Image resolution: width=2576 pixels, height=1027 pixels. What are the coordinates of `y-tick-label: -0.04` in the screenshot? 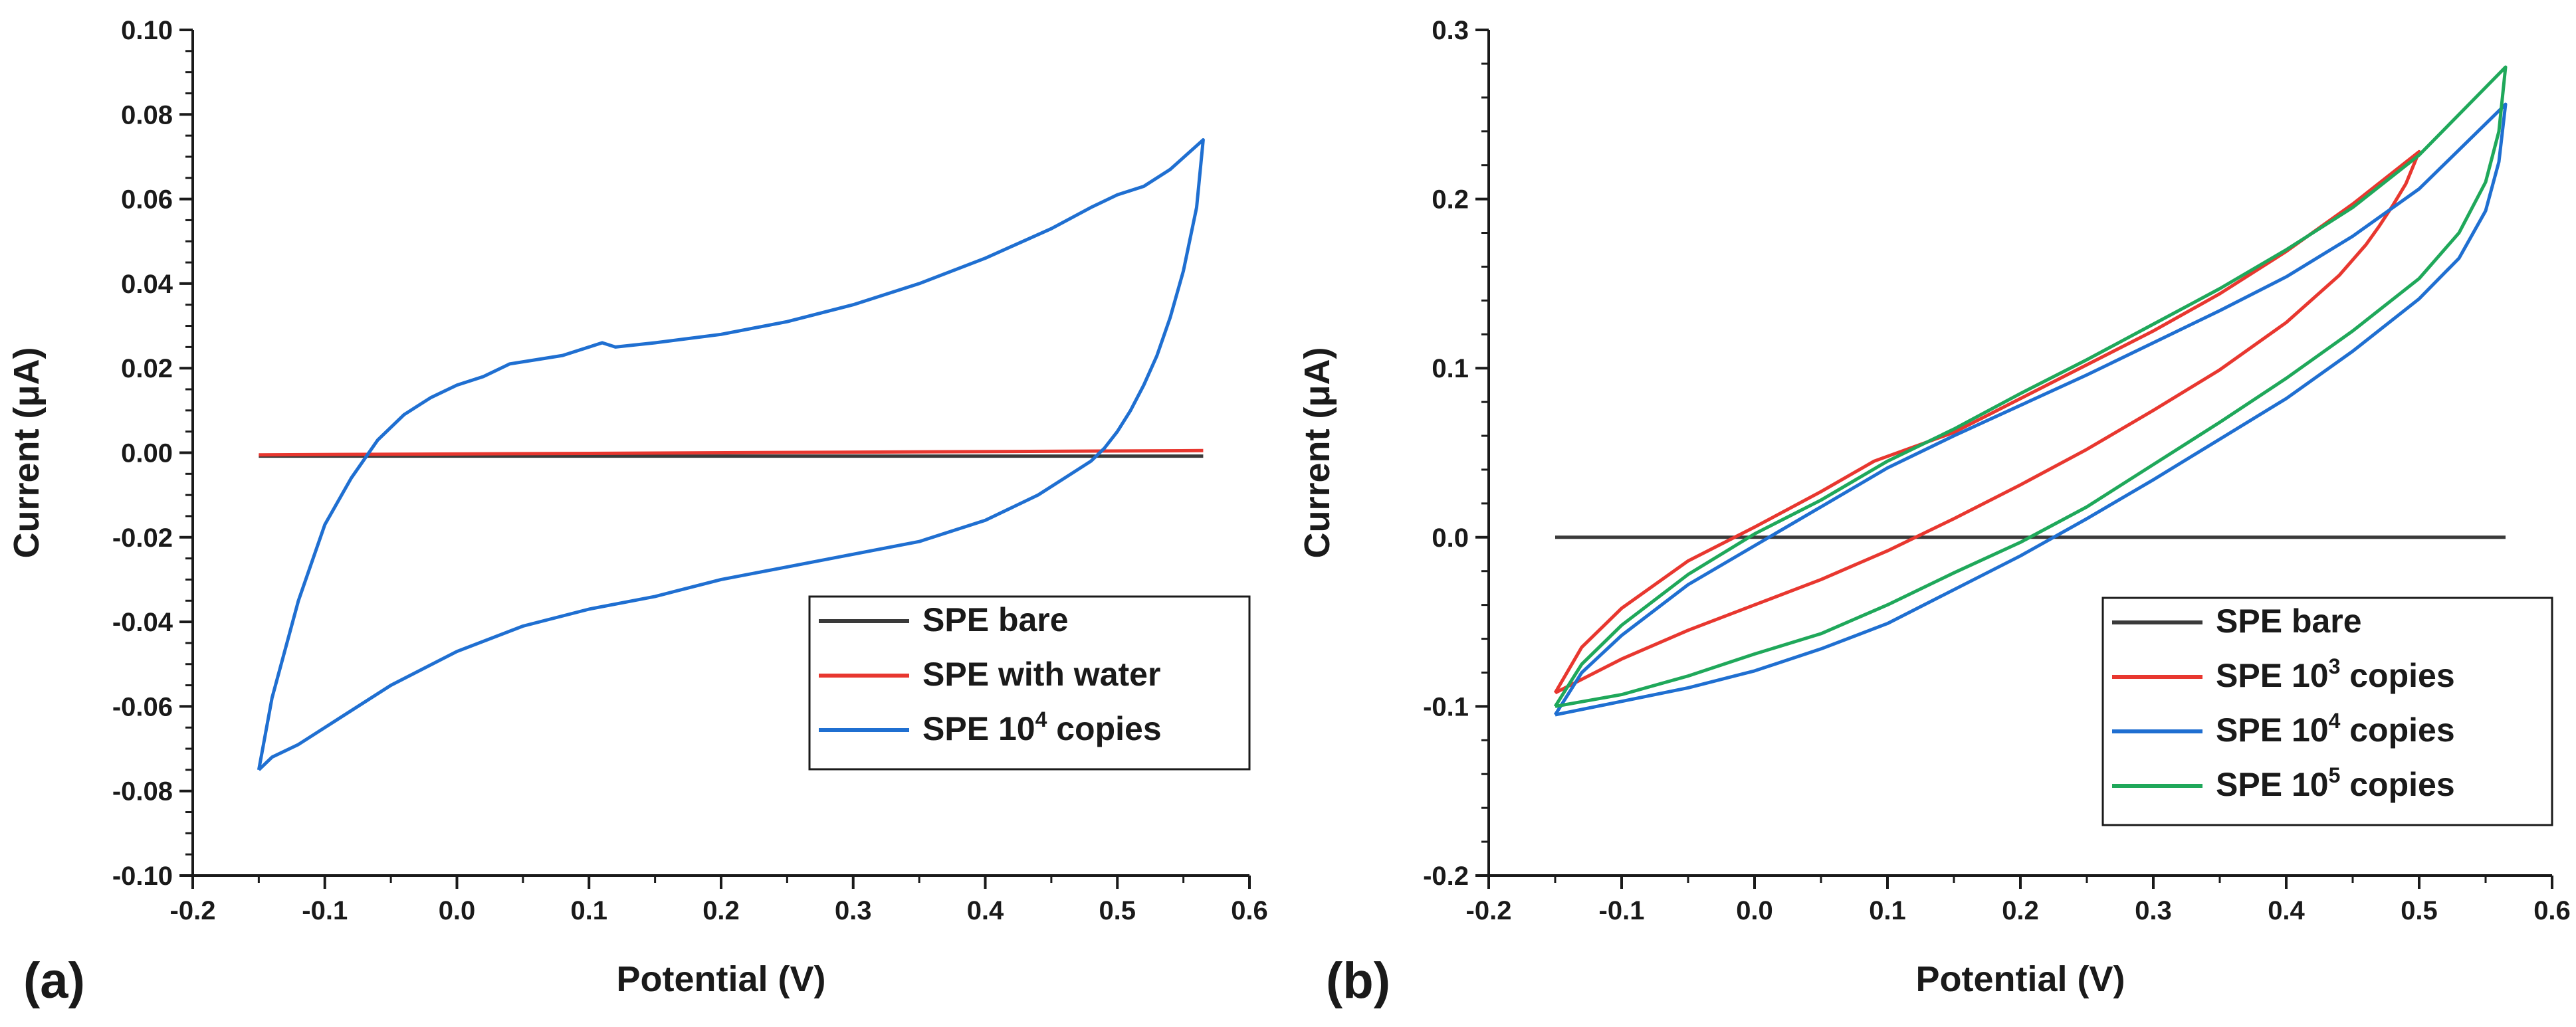 It's located at (142, 622).